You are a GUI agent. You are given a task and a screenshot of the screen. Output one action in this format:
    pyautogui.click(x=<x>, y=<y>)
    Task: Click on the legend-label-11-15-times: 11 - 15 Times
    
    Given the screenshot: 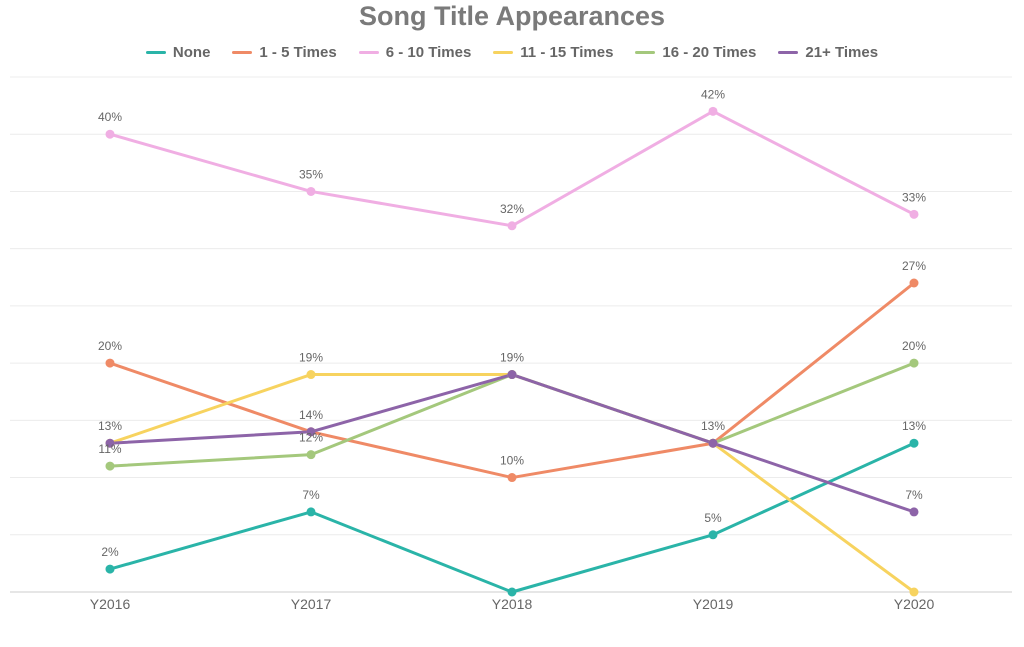 What is the action you would take?
    pyautogui.click(x=567, y=52)
    